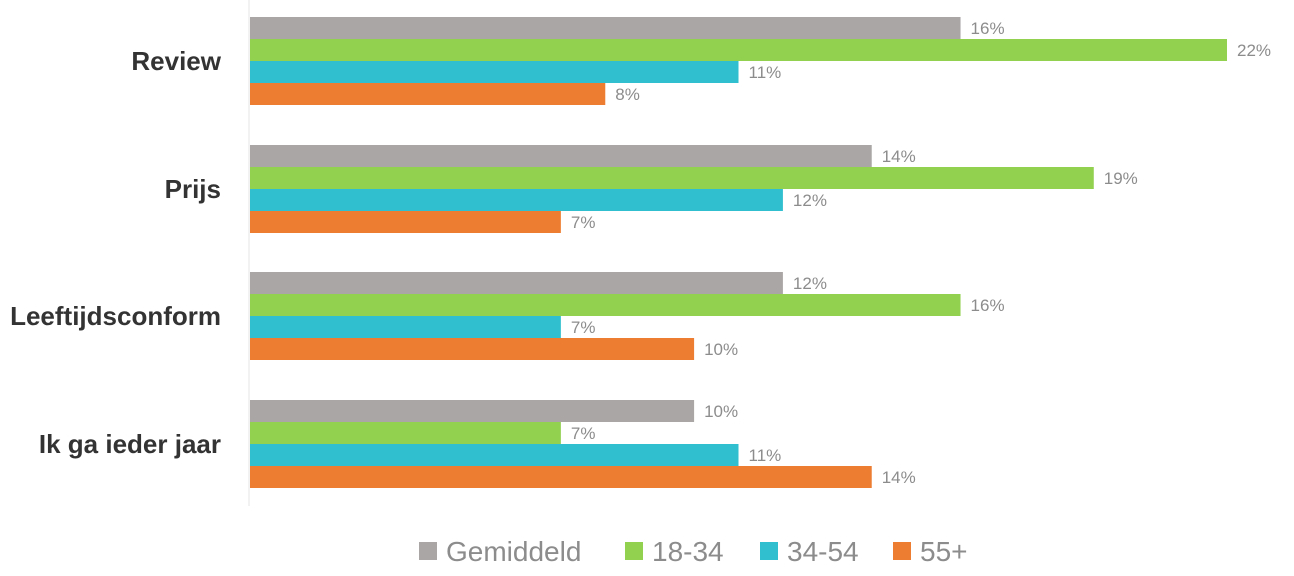 This screenshot has width=1294, height=576. What do you see at coordinates (115, 316) in the screenshot?
I see `category-label-leeftijdsconform: Leeftijdsconform` at bounding box center [115, 316].